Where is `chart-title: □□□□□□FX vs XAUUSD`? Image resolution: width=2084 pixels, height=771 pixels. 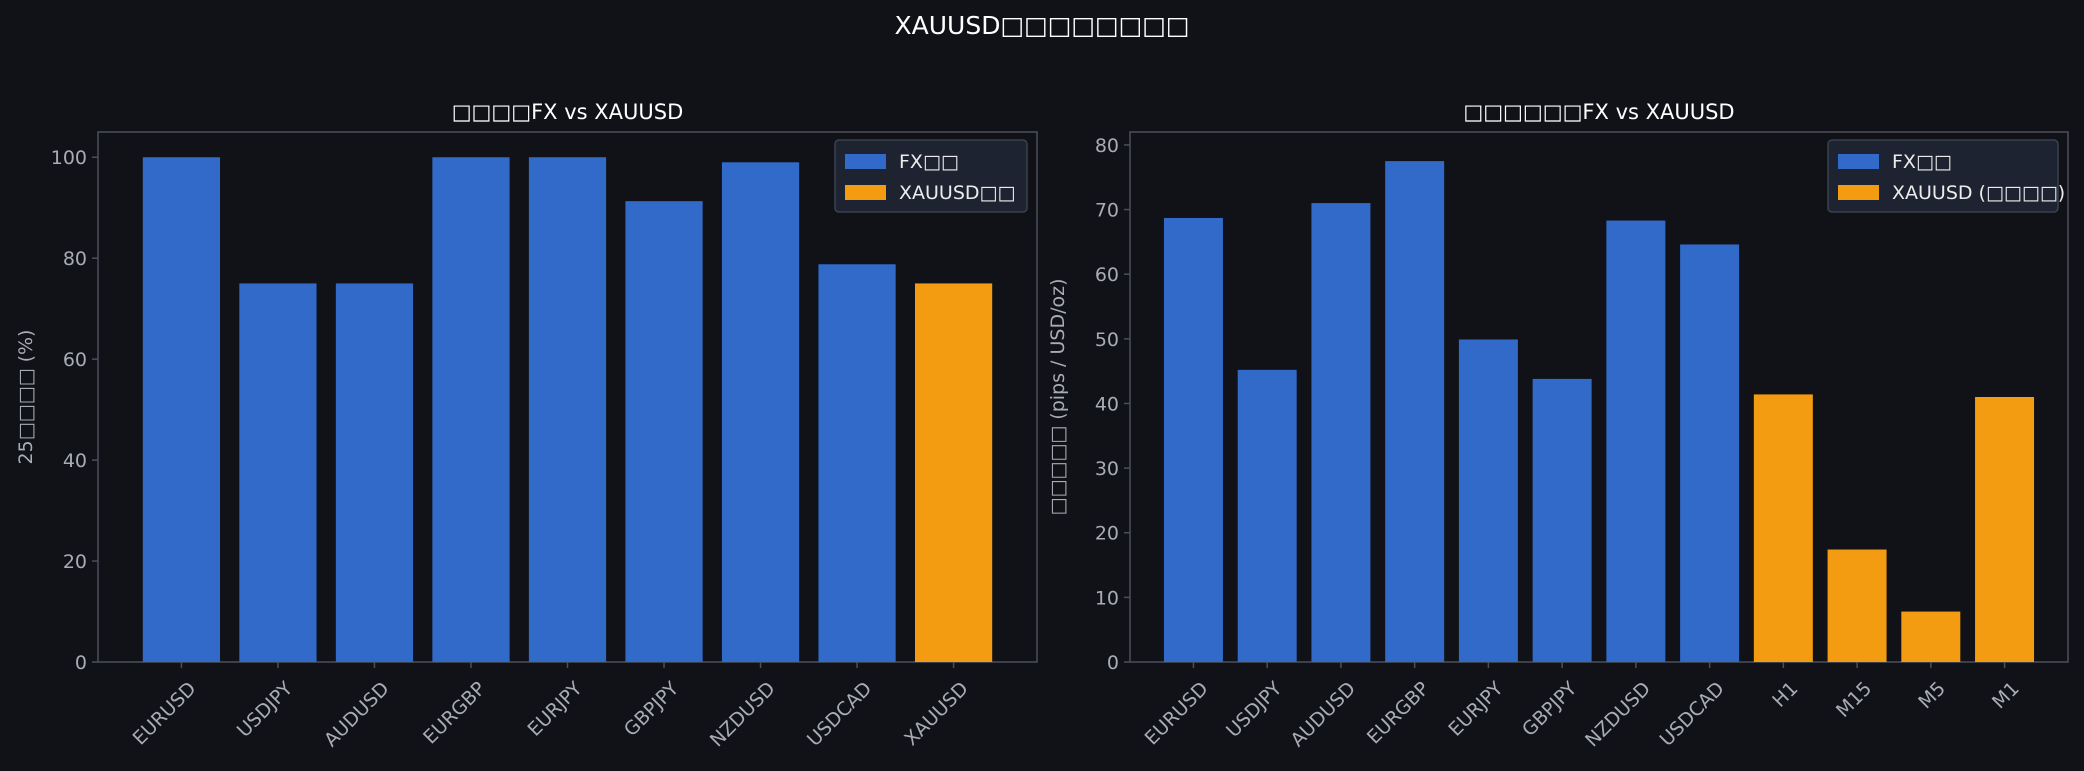 chart-title: □□□□□□FX vs XAUUSD is located at coordinates (1598, 112).